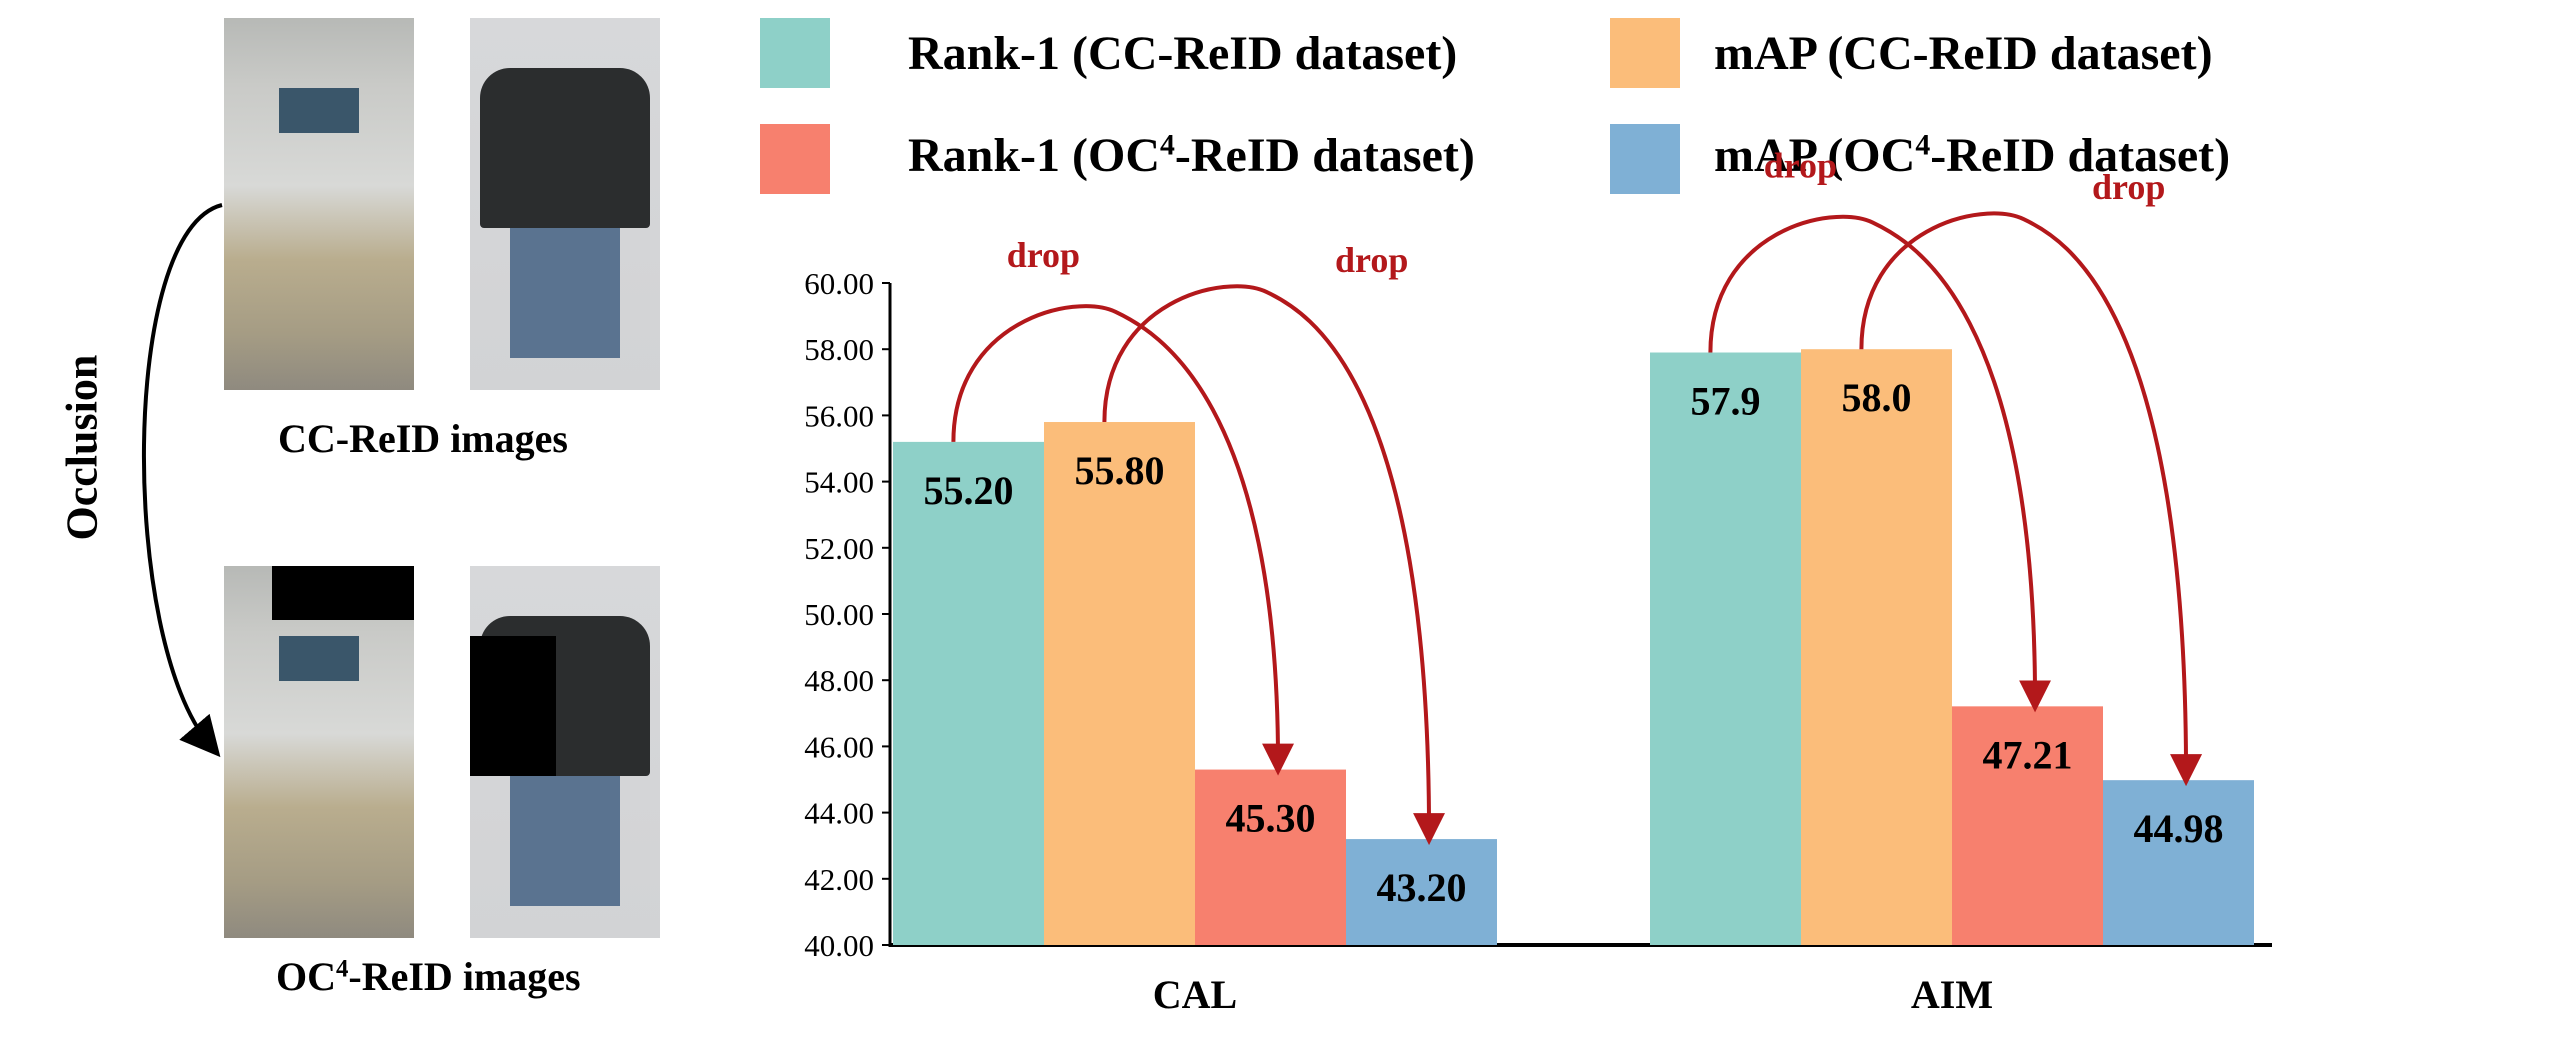 Image resolution: width=2558 pixels, height=1041 pixels. Describe the element at coordinates (1195, 994) in the screenshot. I see `x-category-label: CAL` at that location.